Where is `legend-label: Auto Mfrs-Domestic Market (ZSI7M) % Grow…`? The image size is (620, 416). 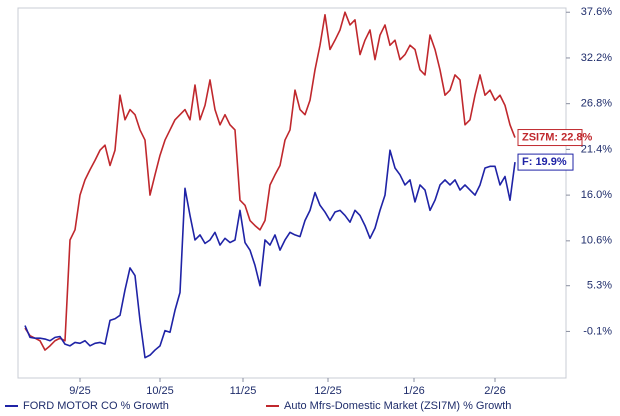 legend-label: Auto Mfrs-Domestic Market (ZSI7M) % Grow… is located at coordinates (397, 406).